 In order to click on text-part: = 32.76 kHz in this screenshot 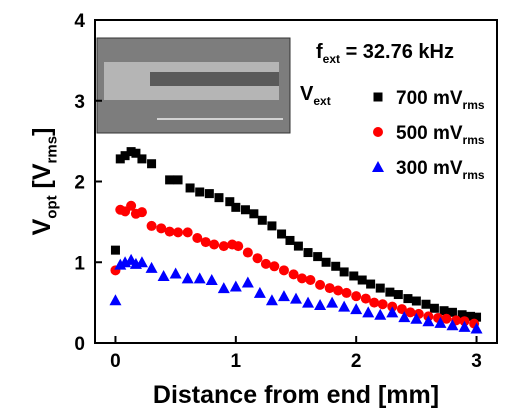, I will do `click(397, 52)`.